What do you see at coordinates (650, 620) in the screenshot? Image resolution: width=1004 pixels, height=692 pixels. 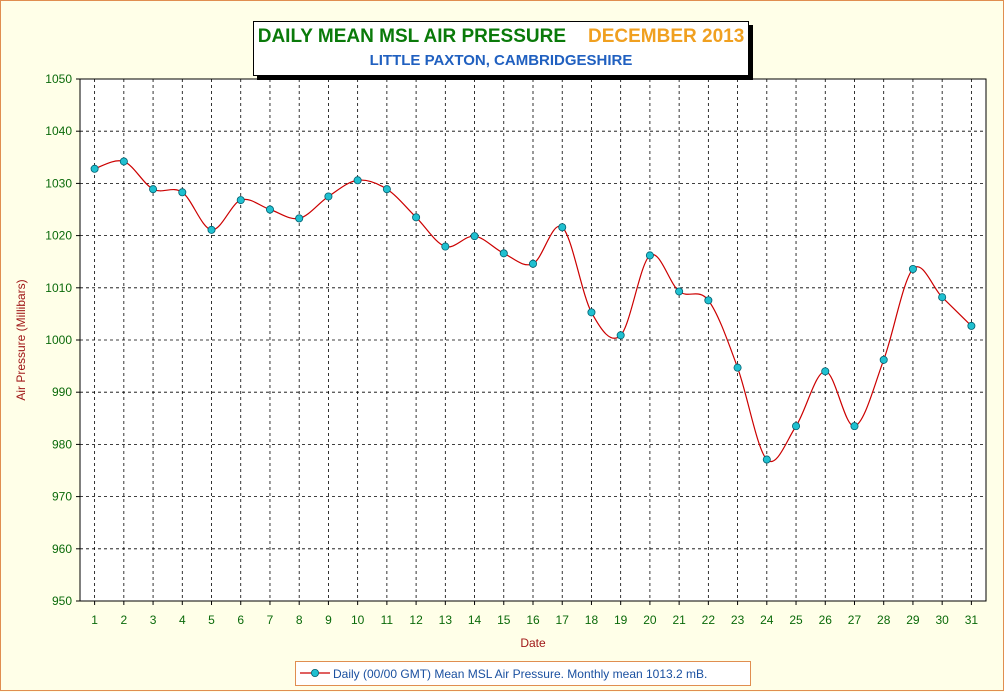 I see `x-tick-label: 20` at bounding box center [650, 620].